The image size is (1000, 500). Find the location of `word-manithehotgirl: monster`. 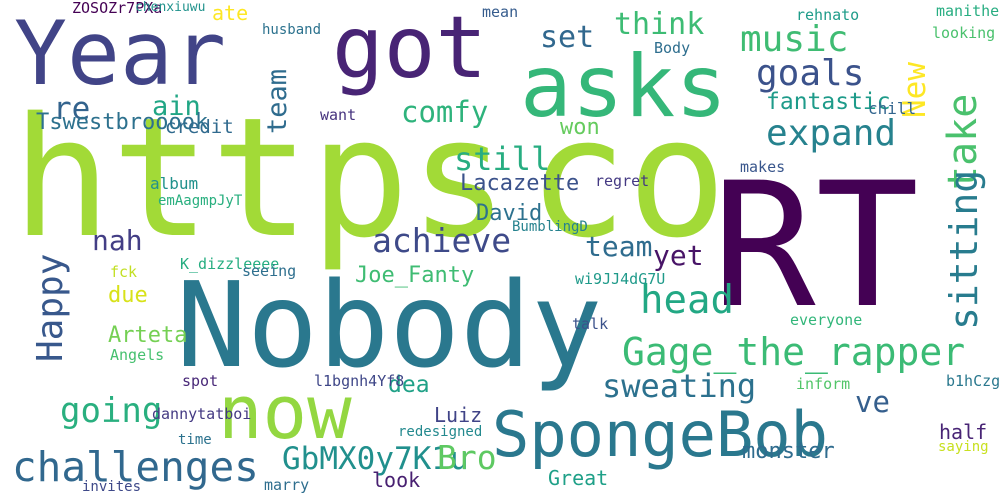

word-manithehotgirl: monster is located at coordinates (788, 451).